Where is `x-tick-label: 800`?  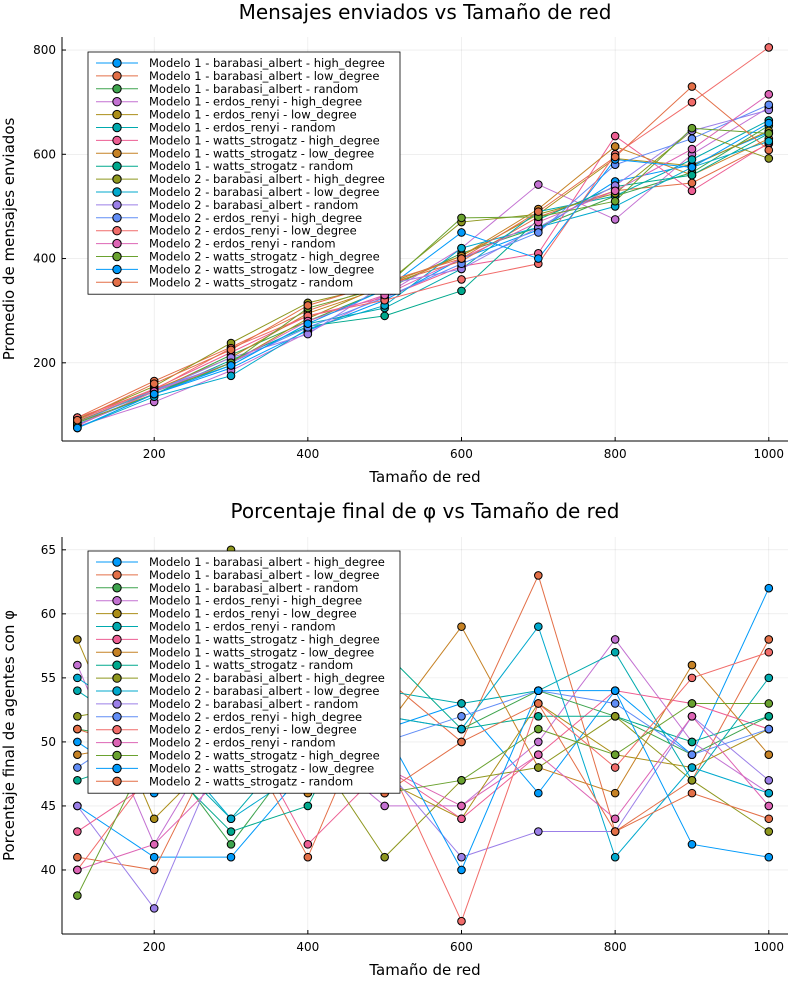
x-tick-label: 800 is located at coordinates (615, 947).